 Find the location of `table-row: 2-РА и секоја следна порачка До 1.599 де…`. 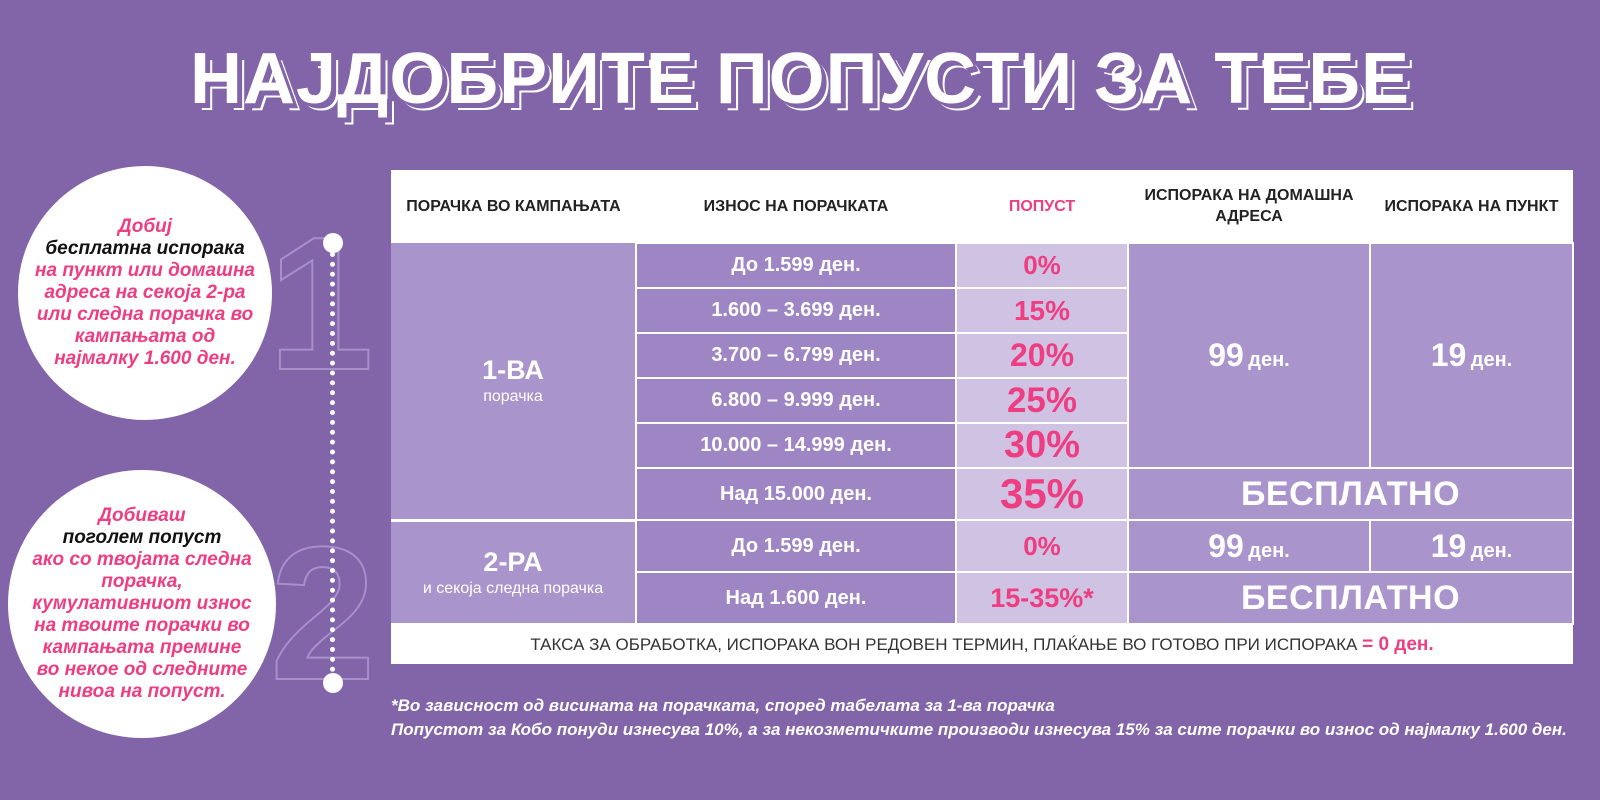

table-row: 2-РА и секоја следна порачка До 1.599 де… is located at coordinates (982, 572).